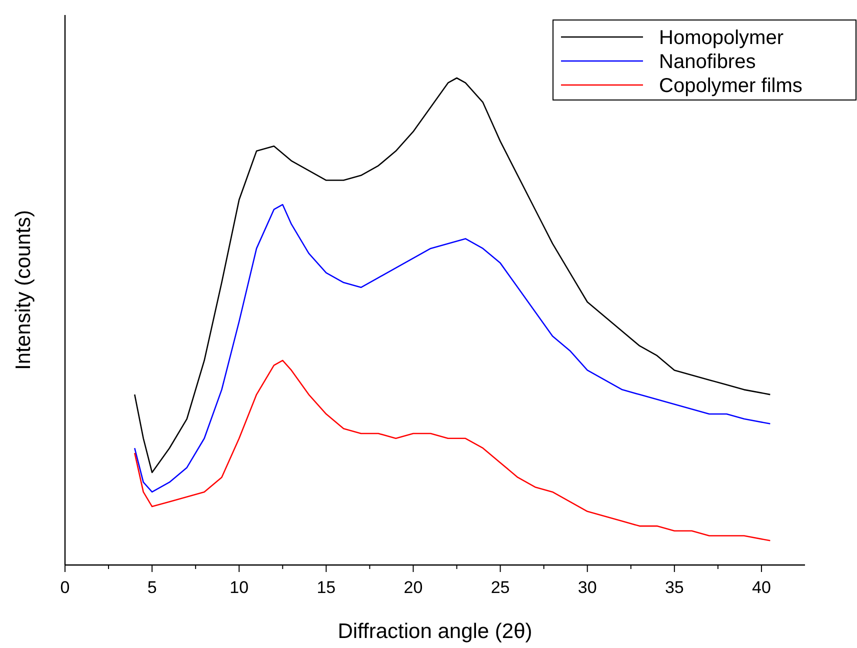  What do you see at coordinates (152, 587) in the screenshot?
I see `x-tick-label: 5` at bounding box center [152, 587].